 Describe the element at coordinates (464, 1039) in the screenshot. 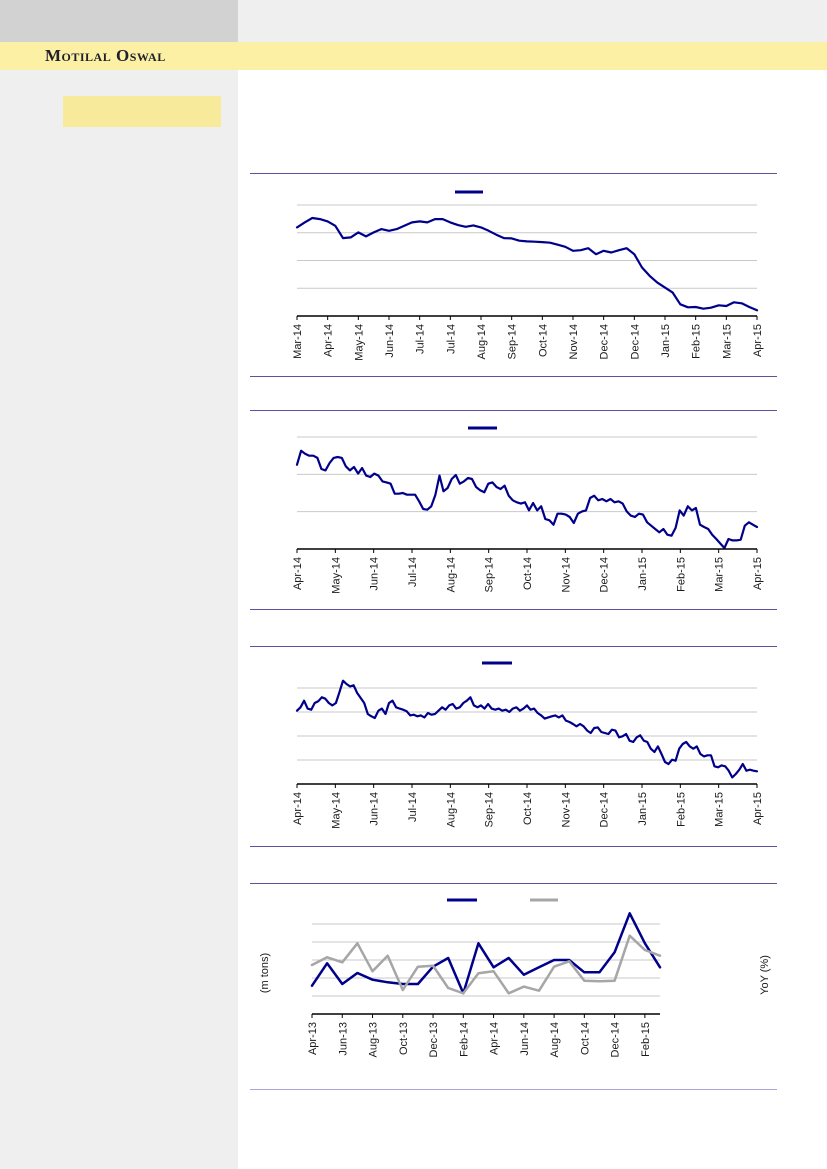

I see `x-axis-label: Feb-14` at that location.